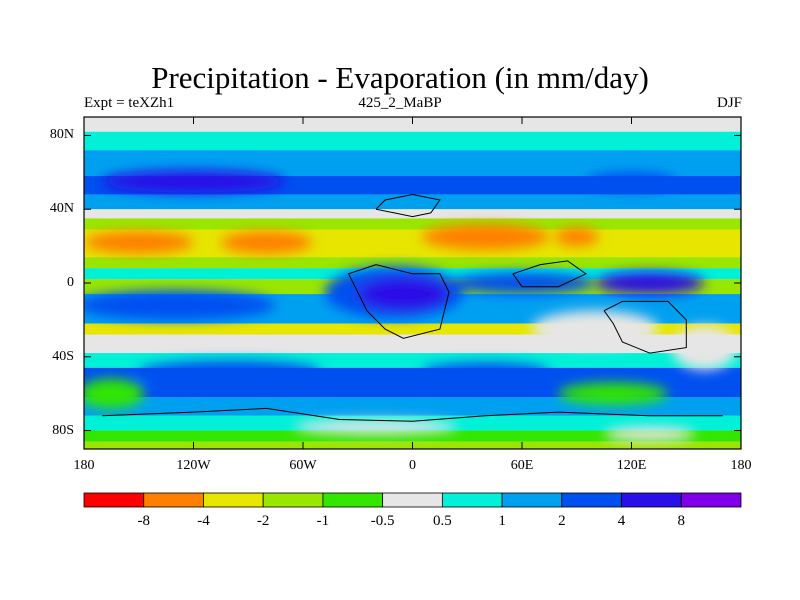  What do you see at coordinates (129, 103) in the screenshot?
I see `experiment-label: Expt = teXZh1` at bounding box center [129, 103].